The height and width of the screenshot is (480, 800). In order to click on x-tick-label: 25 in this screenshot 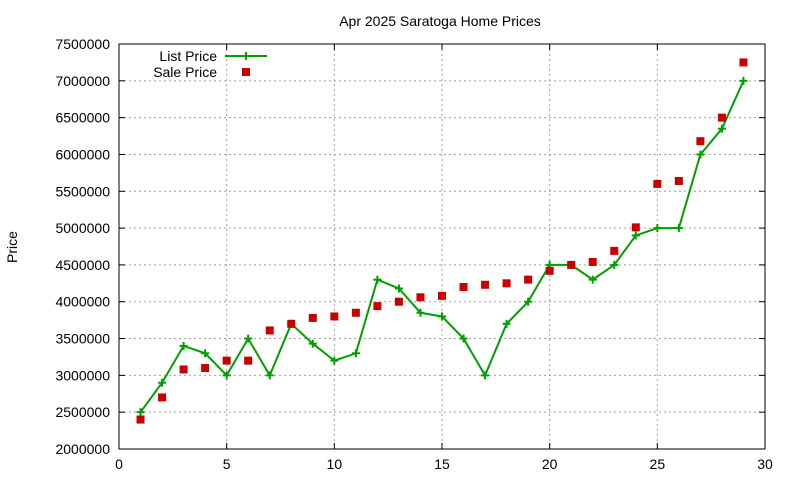, I will do `click(658, 464)`.